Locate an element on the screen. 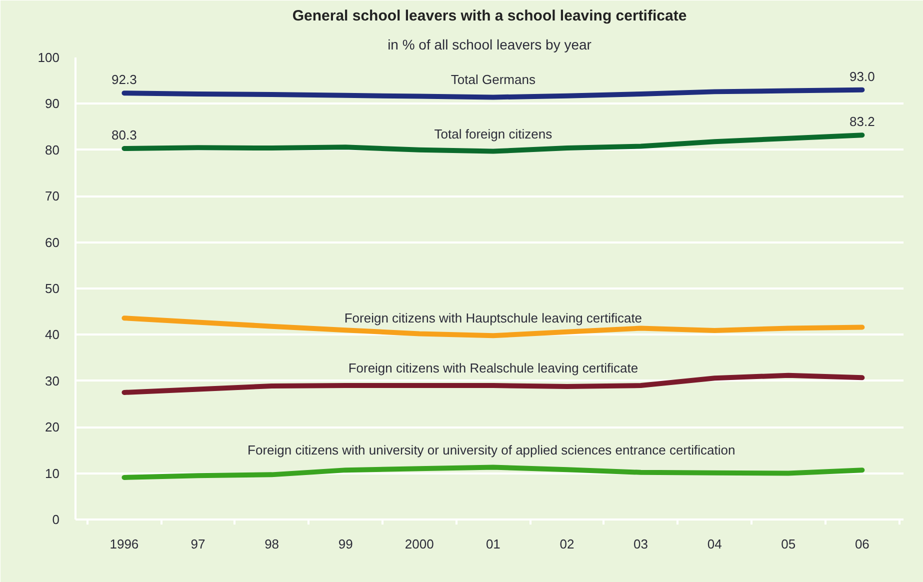 The width and height of the screenshot is (923, 582). y-tick-label: 40 is located at coordinates (52, 334).